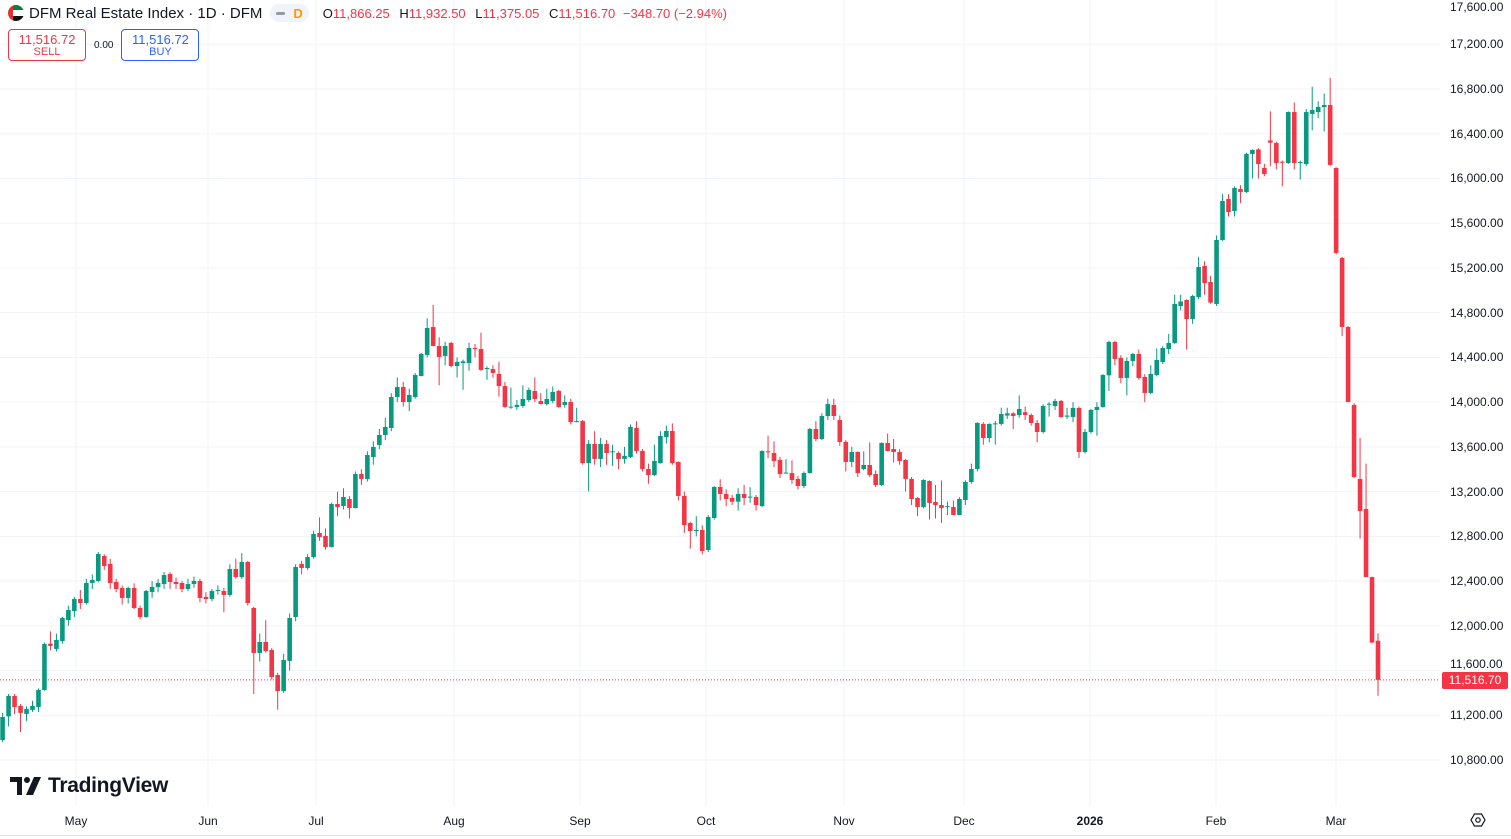  What do you see at coordinates (1478, 820) in the screenshot?
I see `gear-icon` at bounding box center [1478, 820].